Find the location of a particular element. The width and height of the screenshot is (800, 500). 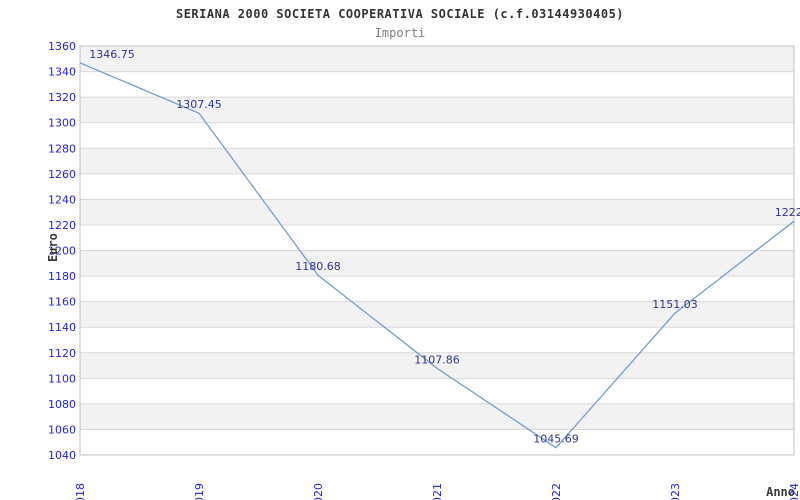

data-label: 1307.45 is located at coordinates (199, 104).